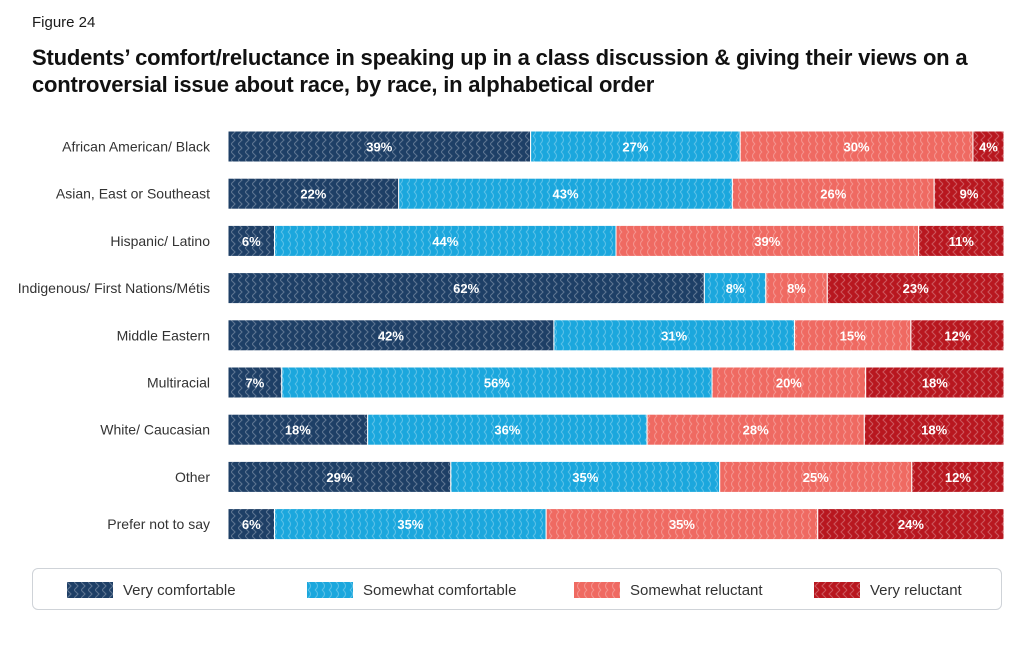  I want to click on legend-label: Very comfortable, so click(179, 590).